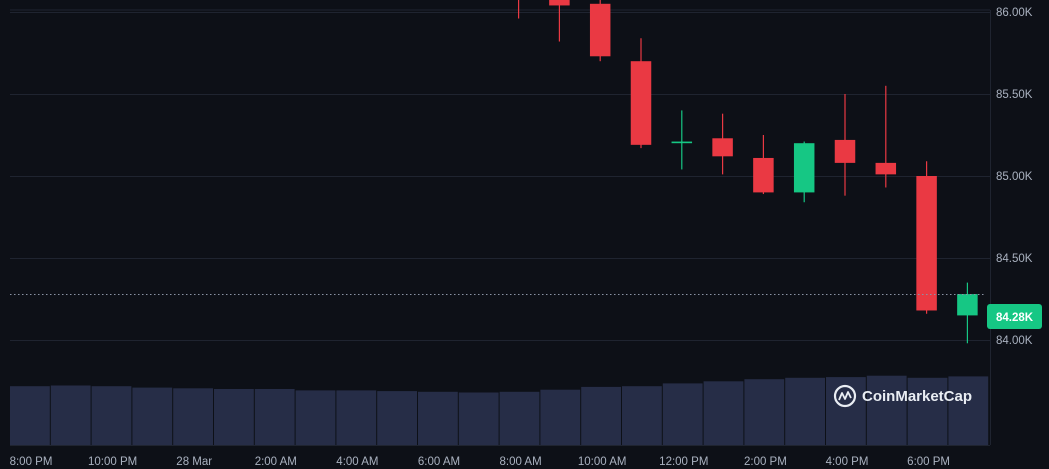 Image resolution: width=1049 pixels, height=469 pixels. I want to click on x-tick-label: 6:00 PM, so click(928, 462).